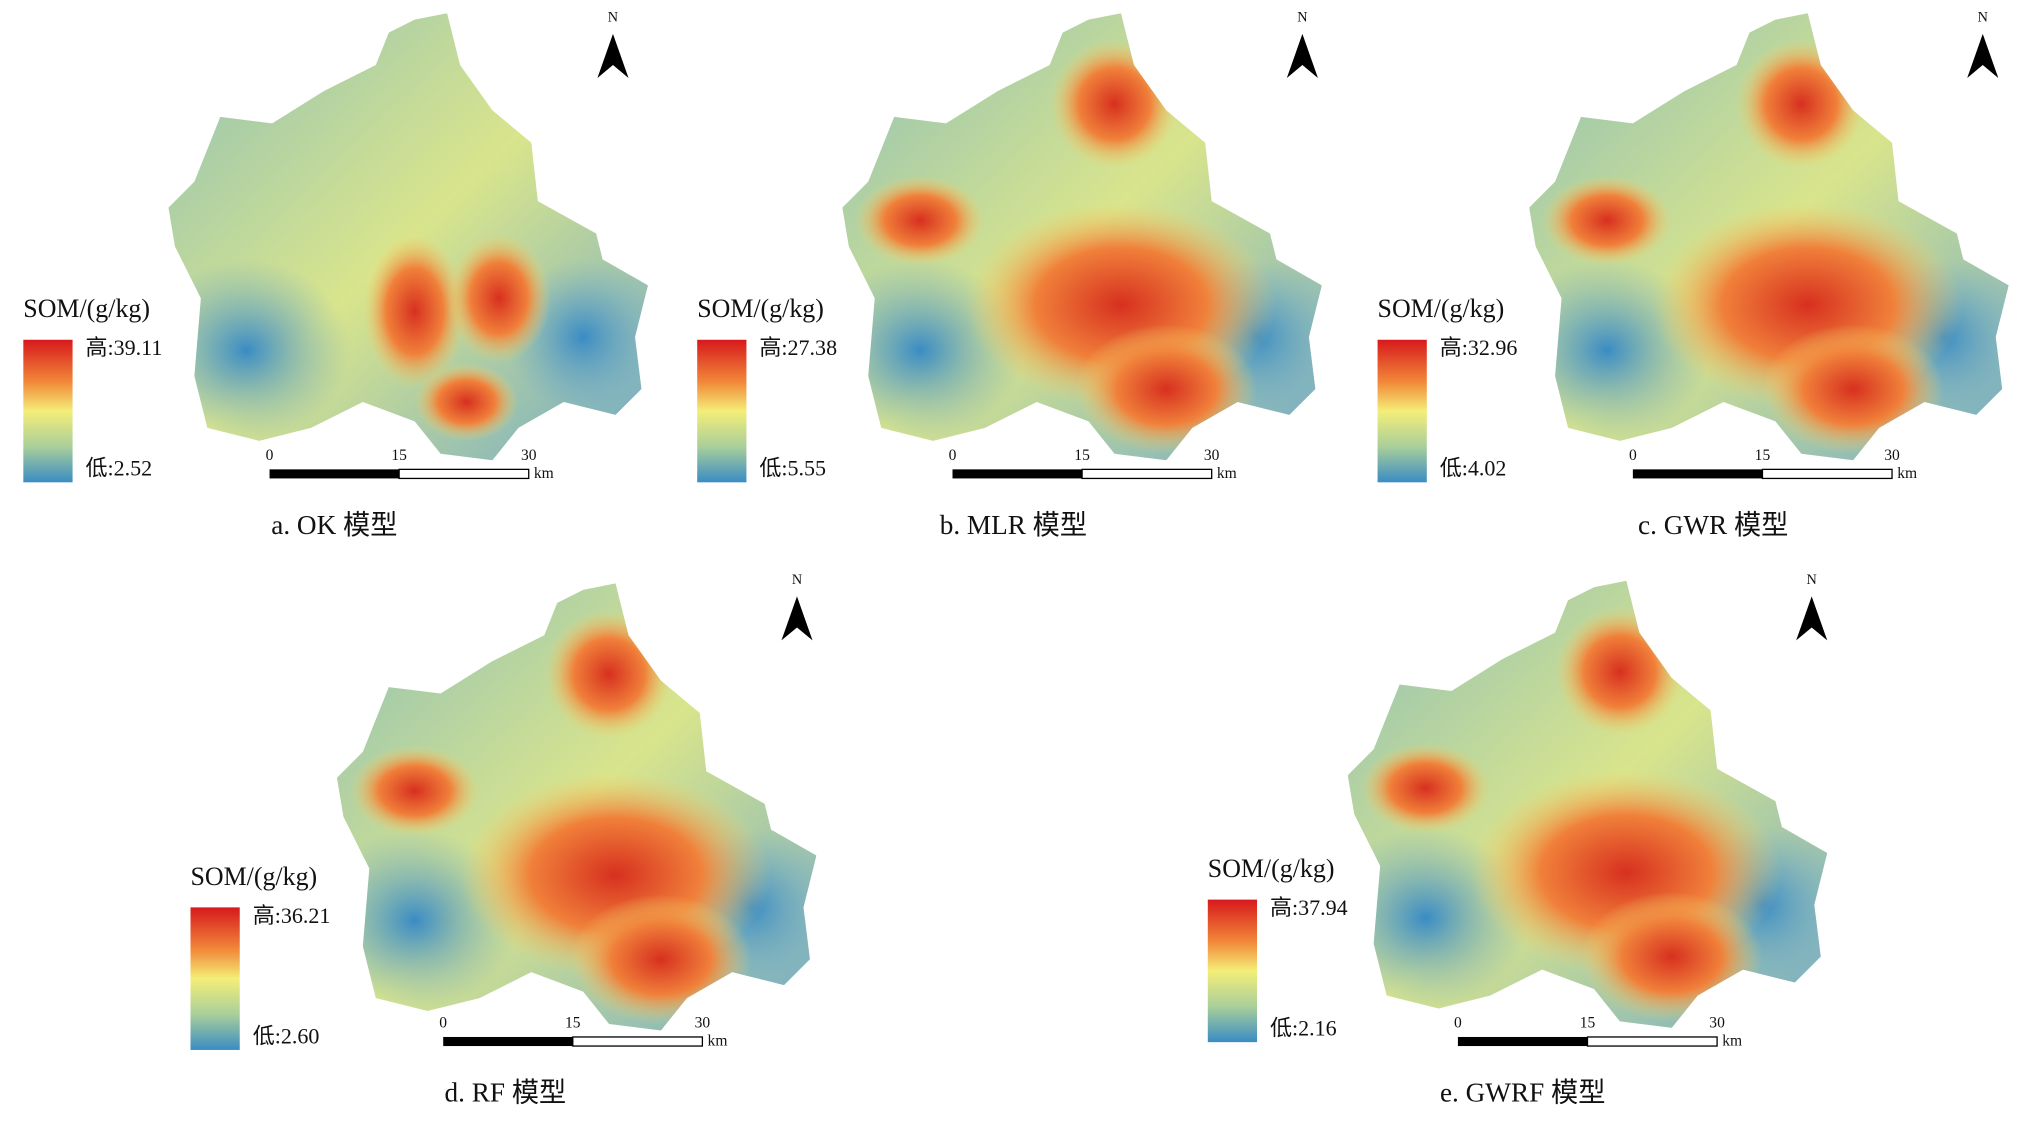 The height and width of the screenshot is (1137, 2032). What do you see at coordinates (1522, 1093) in the screenshot?
I see `caption: e. GWRF 模型` at bounding box center [1522, 1093].